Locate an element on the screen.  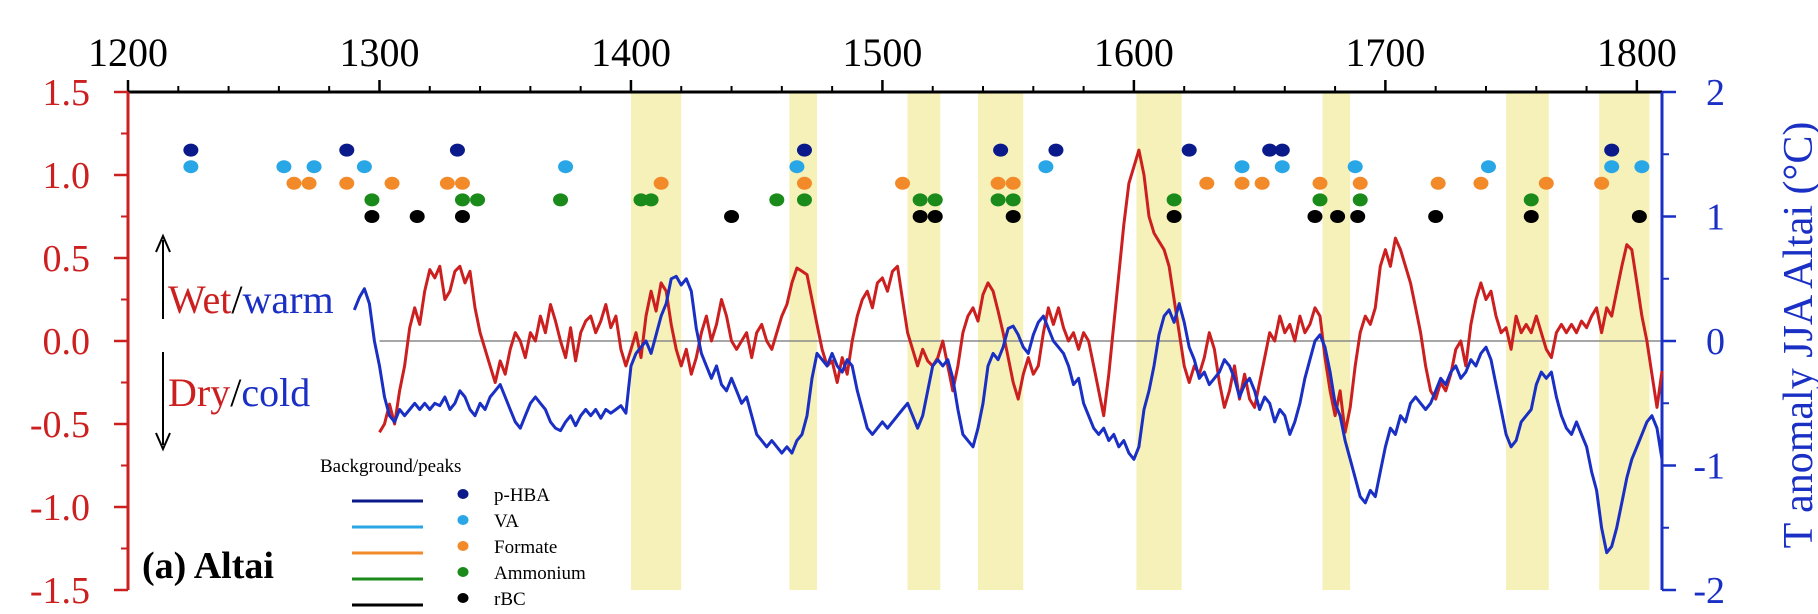
legend-label-va: VA is located at coordinates (506, 521).